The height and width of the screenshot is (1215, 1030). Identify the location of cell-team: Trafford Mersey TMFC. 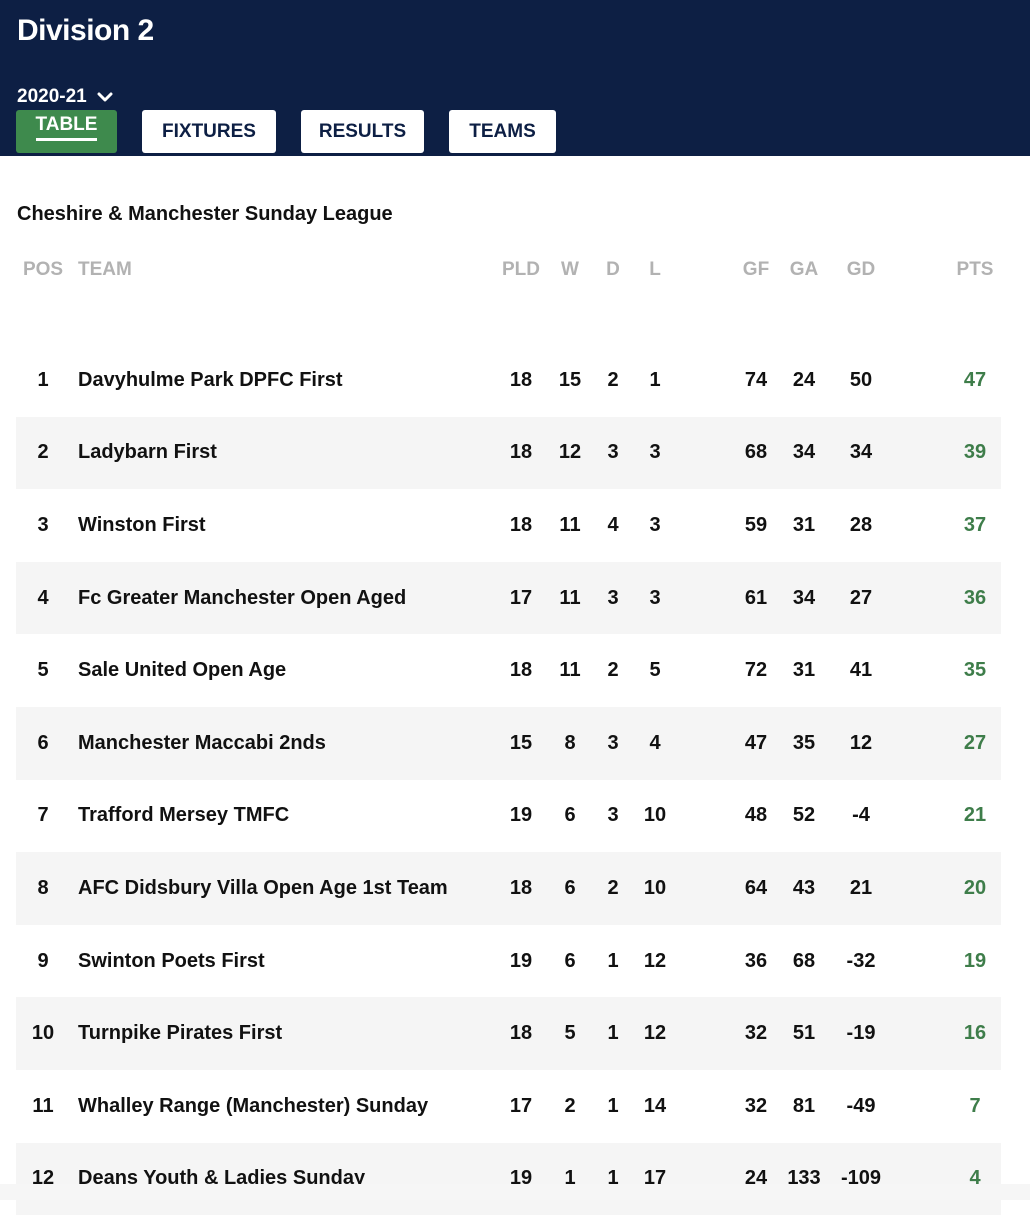
(184, 815).